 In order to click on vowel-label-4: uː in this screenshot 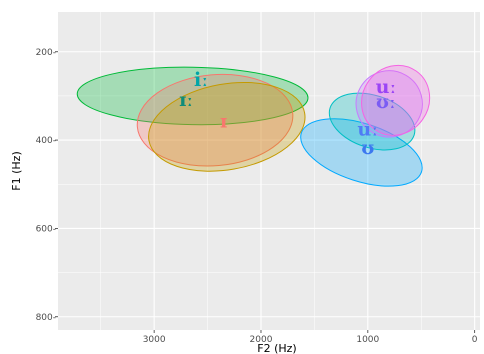, I will do `click(367, 129)`.